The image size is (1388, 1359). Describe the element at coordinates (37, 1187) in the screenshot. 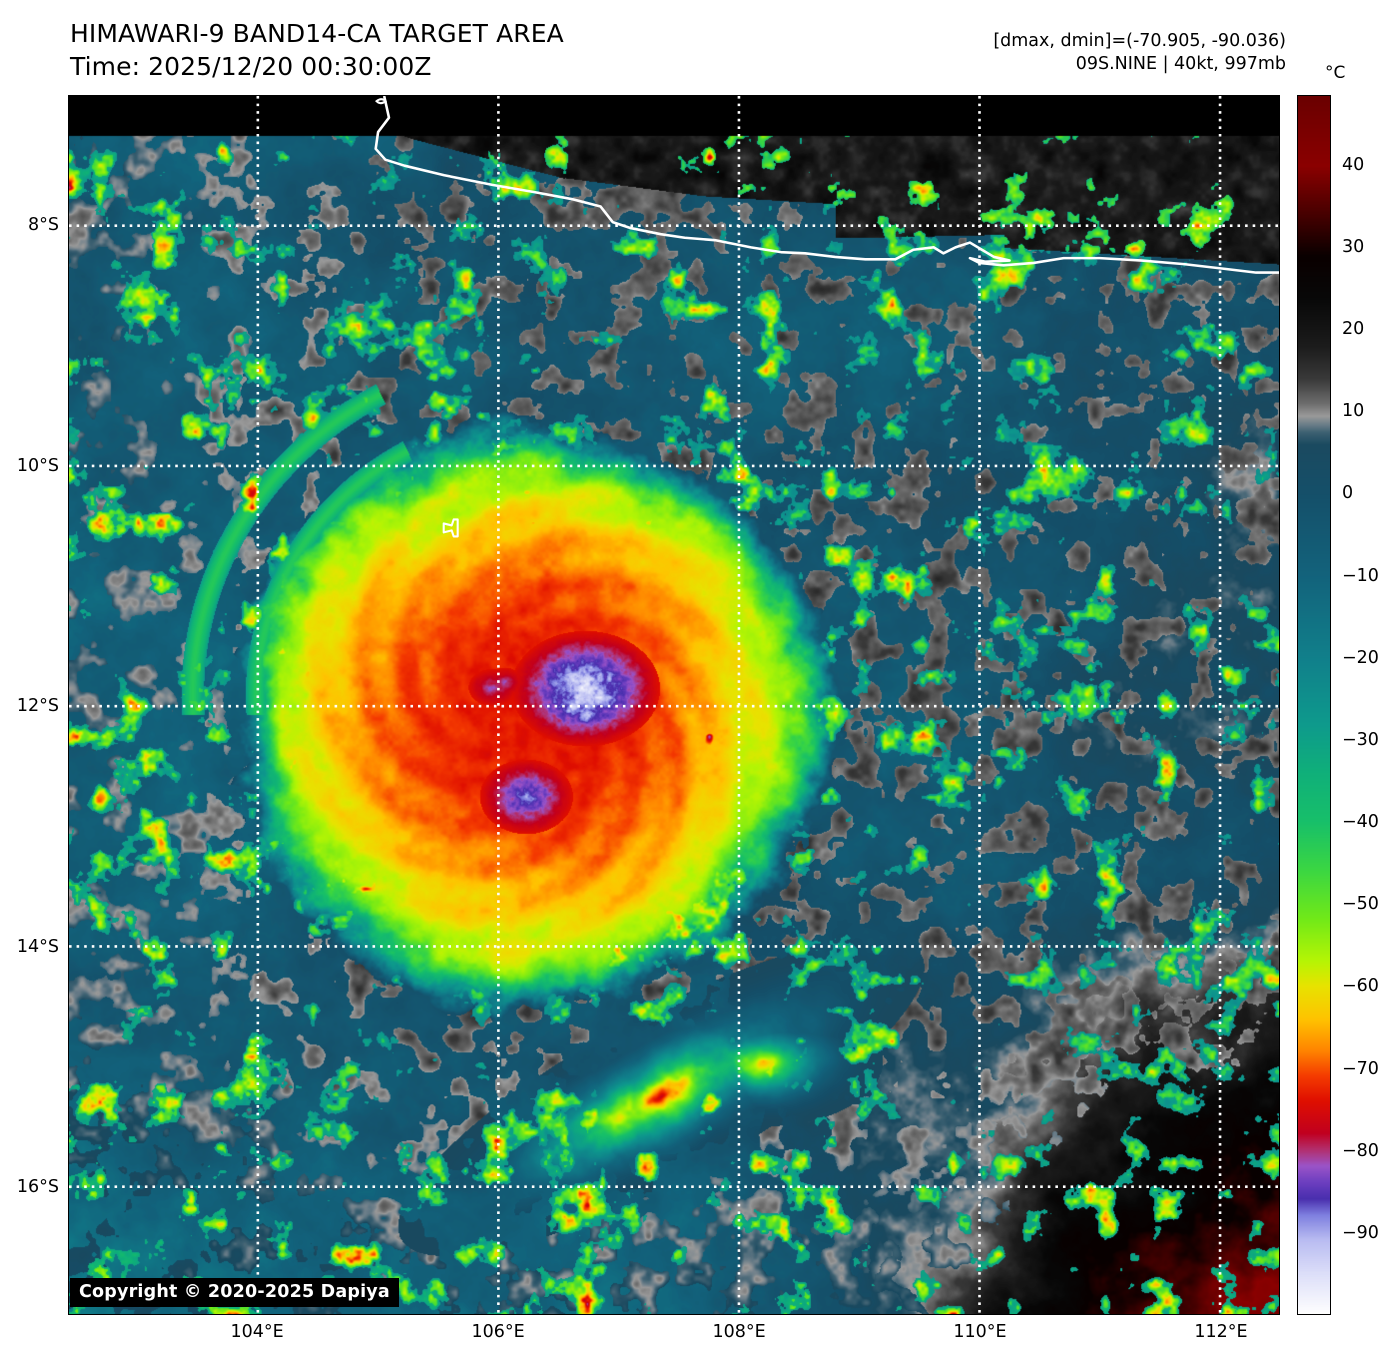

I see `latitude-tick-label: 16°S` at that location.